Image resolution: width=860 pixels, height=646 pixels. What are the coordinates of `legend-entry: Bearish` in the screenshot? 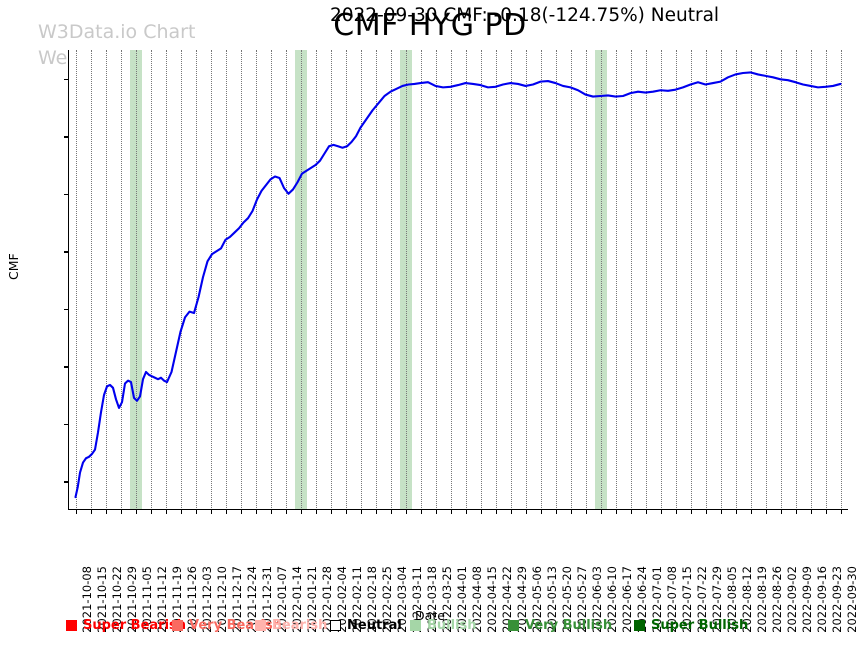 It's located at (291, 625).